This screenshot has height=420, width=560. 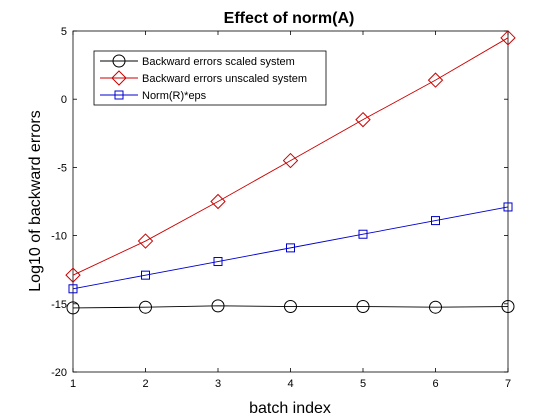 What do you see at coordinates (64, 32) in the screenshot?
I see `y-tick-label: 5` at bounding box center [64, 32].